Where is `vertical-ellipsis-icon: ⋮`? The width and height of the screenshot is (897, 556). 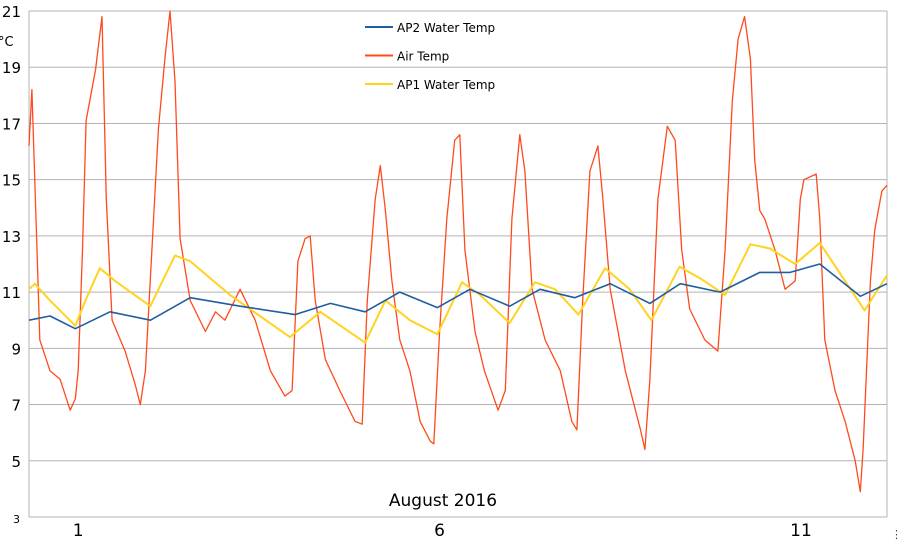 vertical-ellipsis-icon: ⋮ is located at coordinates (894, 534).